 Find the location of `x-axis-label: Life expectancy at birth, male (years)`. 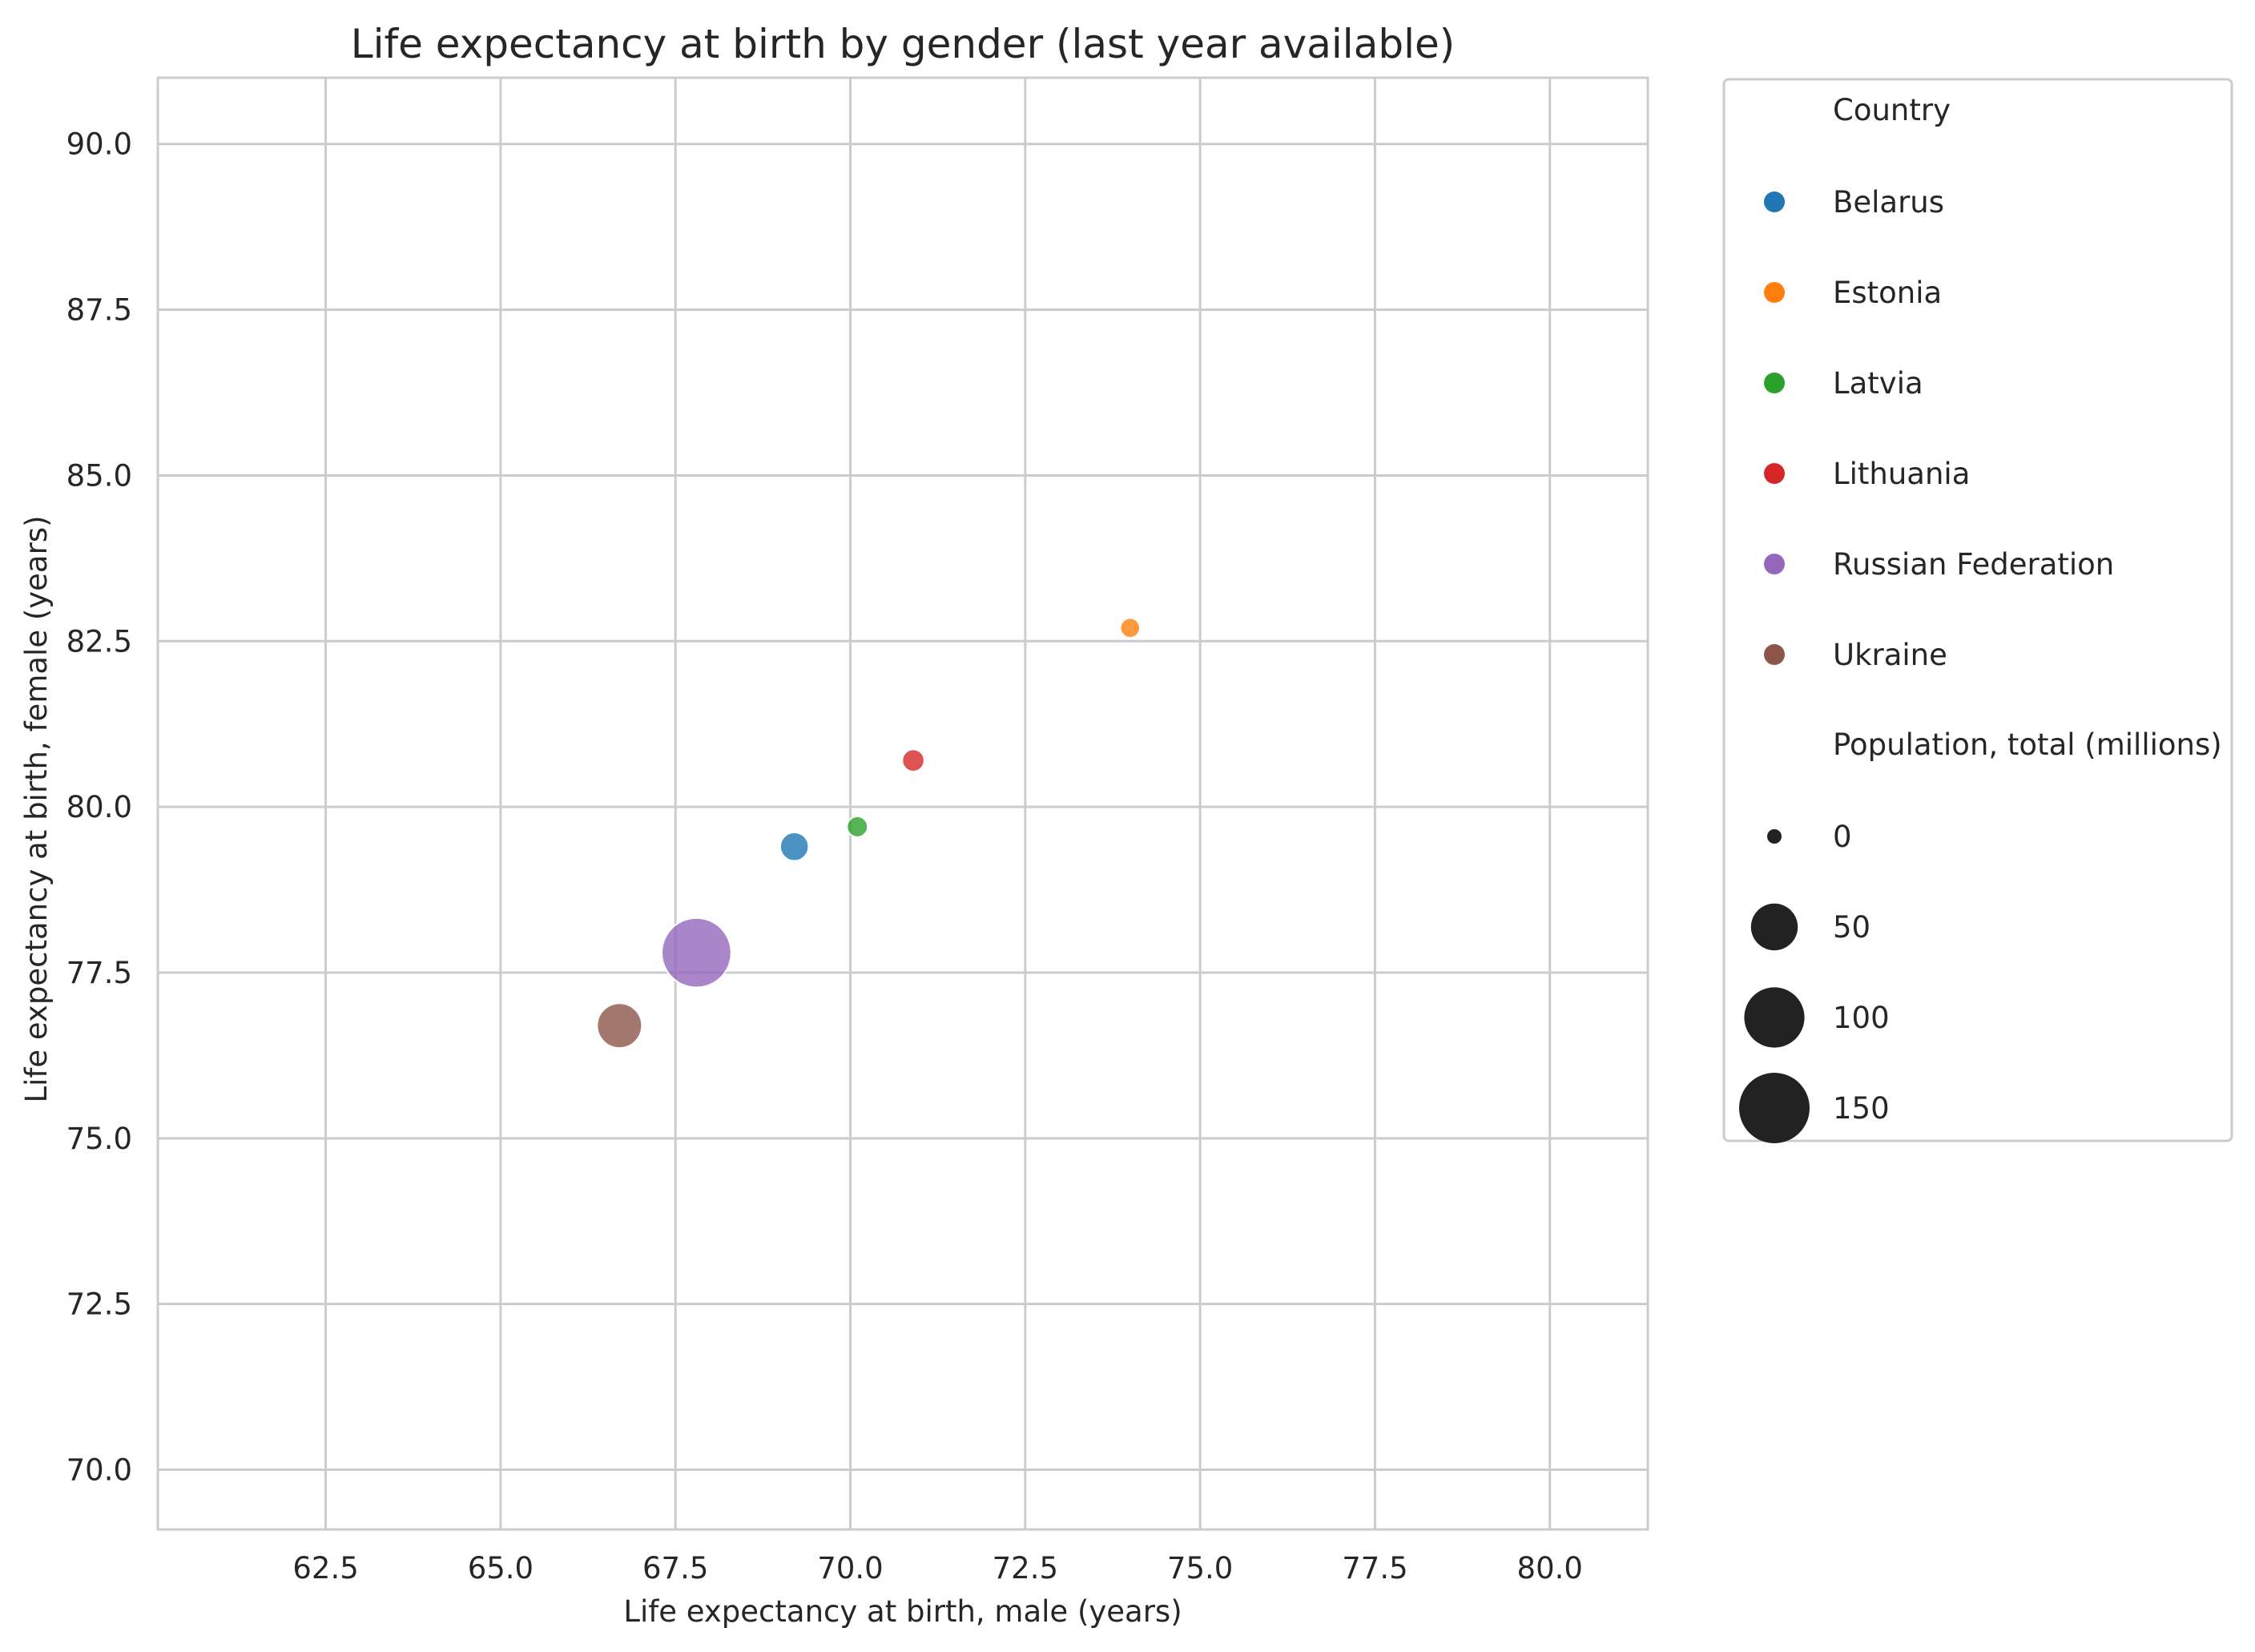

x-axis-label: Life expectancy at birth, male (years) is located at coordinates (902, 1611).